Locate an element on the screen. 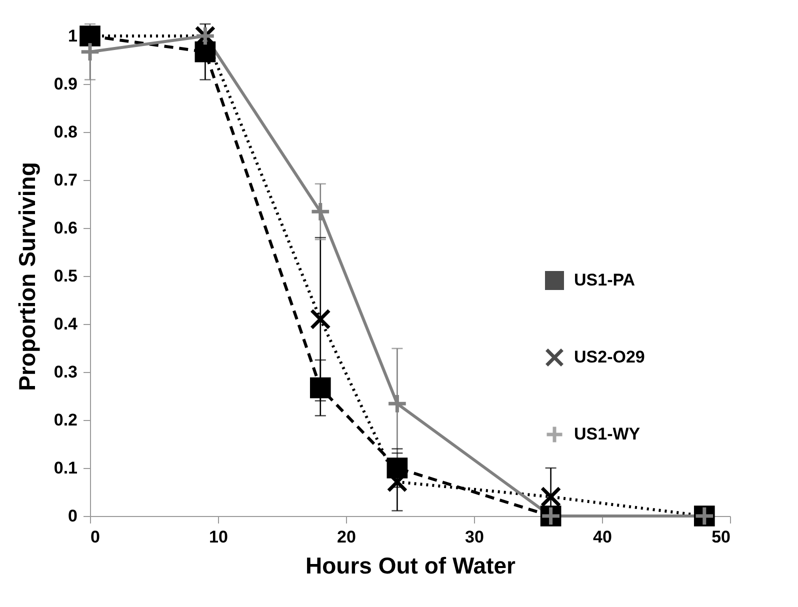  y-tick-label: 0.7 is located at coordinates (66, 180).